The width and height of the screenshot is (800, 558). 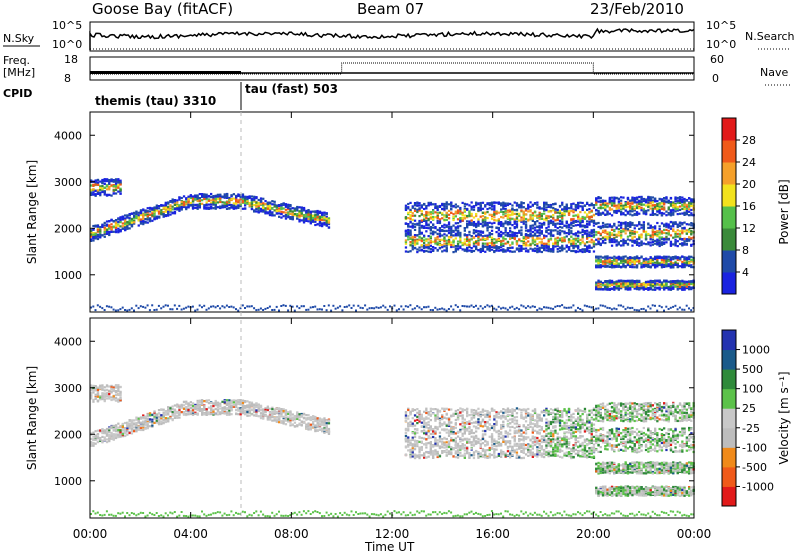 I want to click on station-title: Goose Bay (fitACF), so click(x=162, y=9).